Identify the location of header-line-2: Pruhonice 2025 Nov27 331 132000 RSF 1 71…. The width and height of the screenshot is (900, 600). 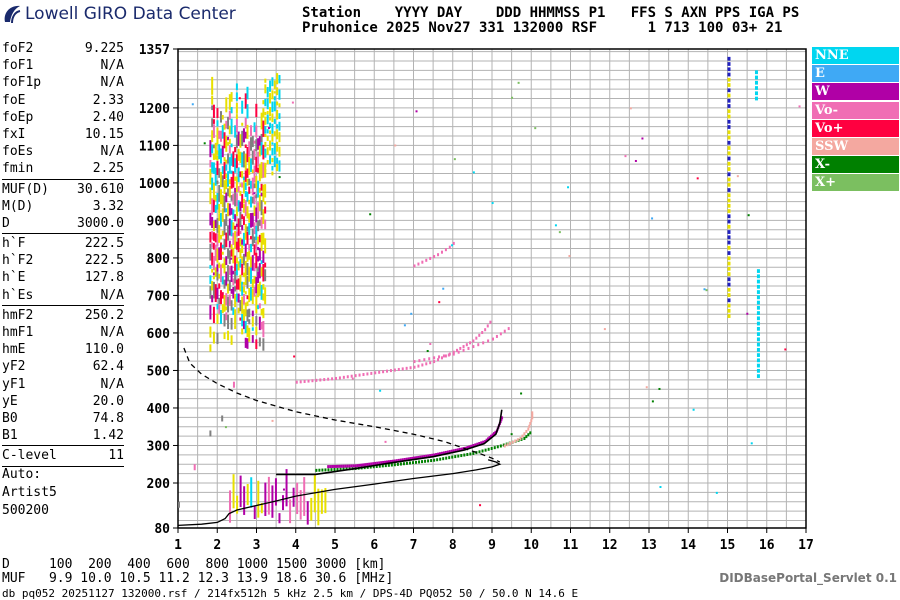
(542, 28).